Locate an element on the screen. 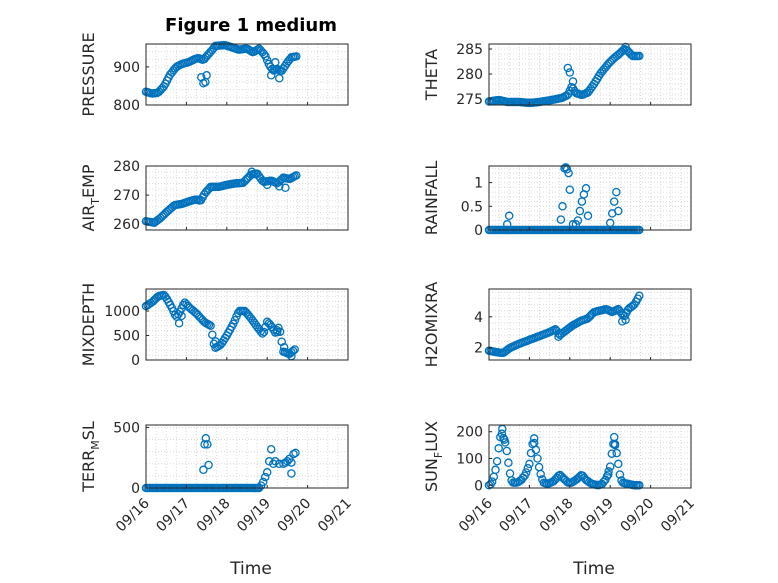 The width and height of the screenshot is (778, 583). y-tick-label: 285 is located at coordinates (469, 50).